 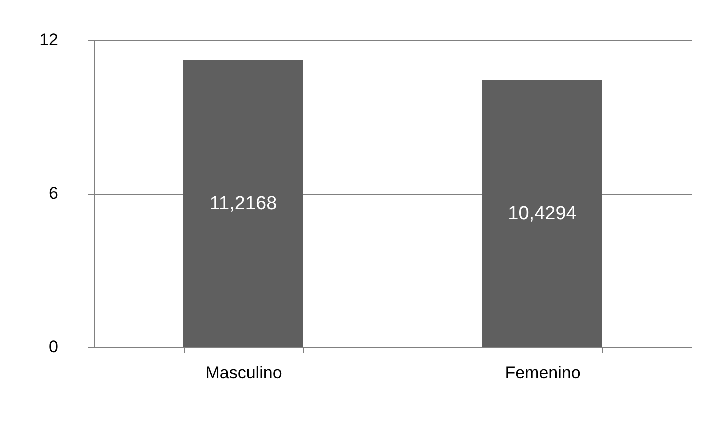 I want to click on y-tick-label: 12, so click(x=49, y=40).